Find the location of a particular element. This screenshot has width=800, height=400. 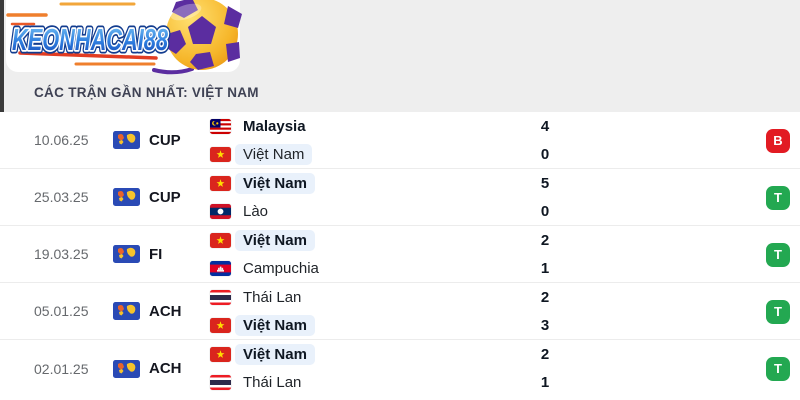

keonhacai88-logo: KEONHACAI88 KEONHACAI88 KEONHACAI88 is located at coordinates (124, 37).